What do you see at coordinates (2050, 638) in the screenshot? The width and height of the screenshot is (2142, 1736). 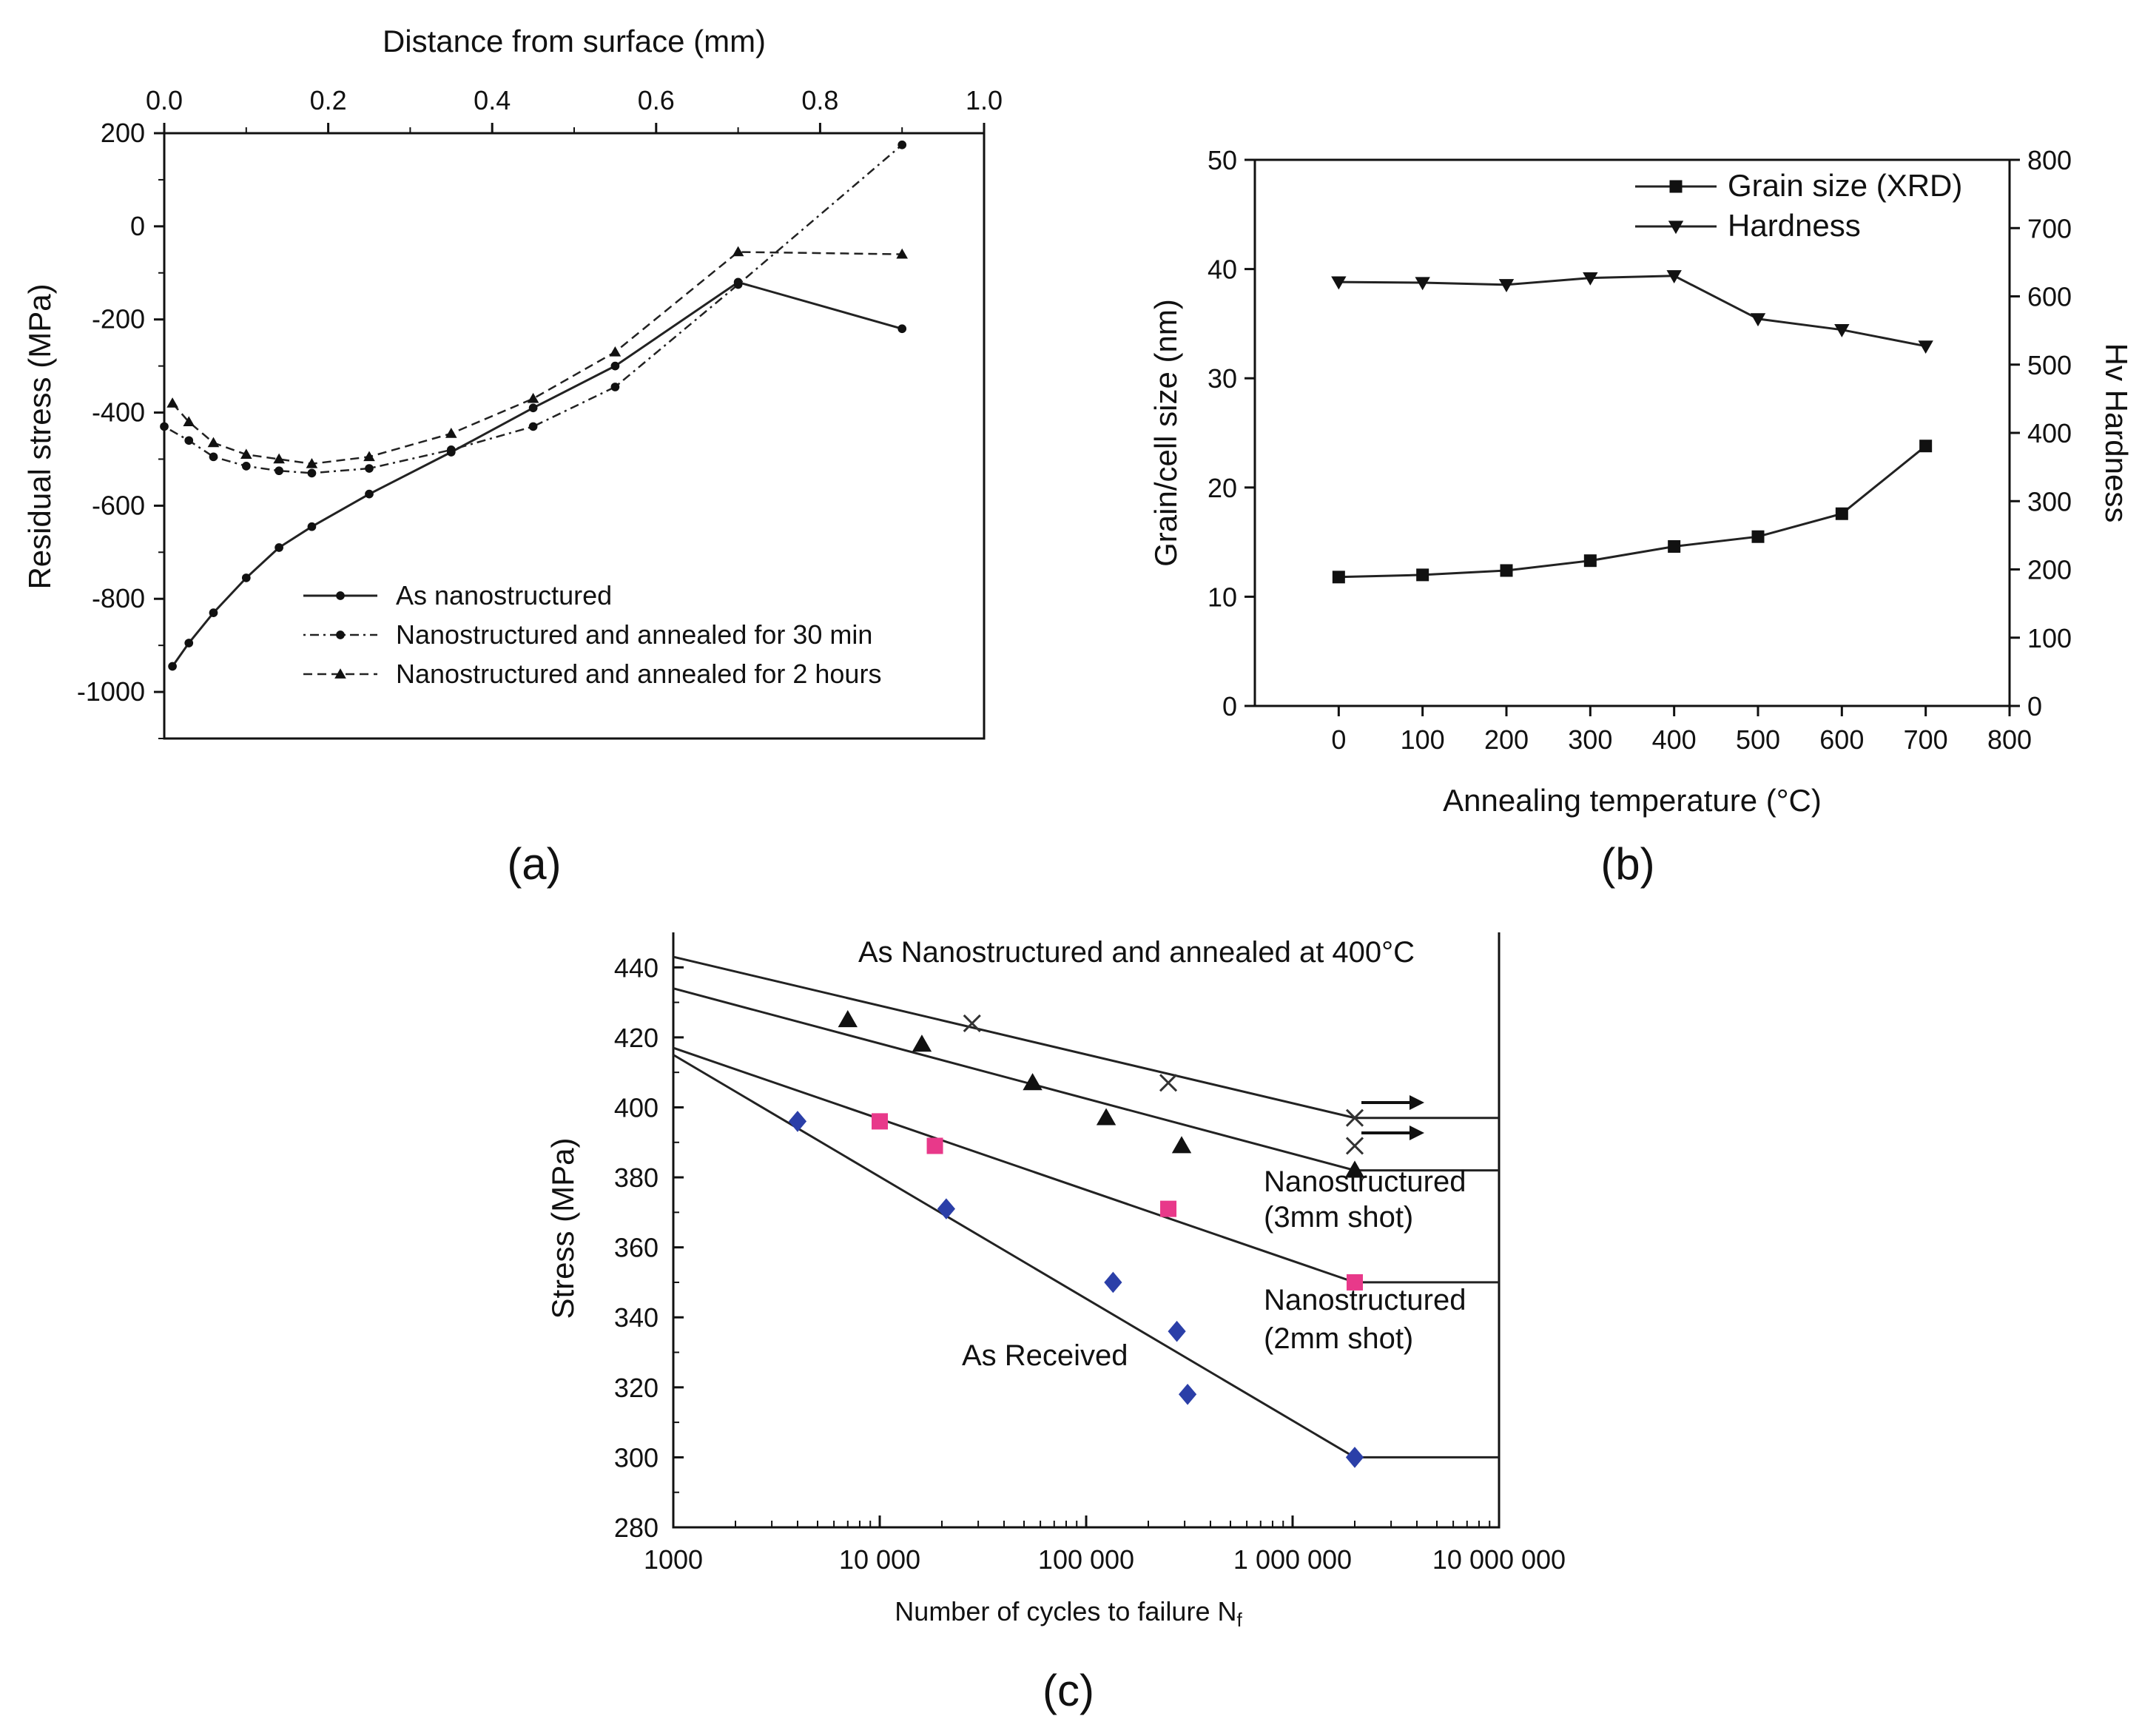 I see `y2-tick-label: 100` at bounding box center [2050, 638].